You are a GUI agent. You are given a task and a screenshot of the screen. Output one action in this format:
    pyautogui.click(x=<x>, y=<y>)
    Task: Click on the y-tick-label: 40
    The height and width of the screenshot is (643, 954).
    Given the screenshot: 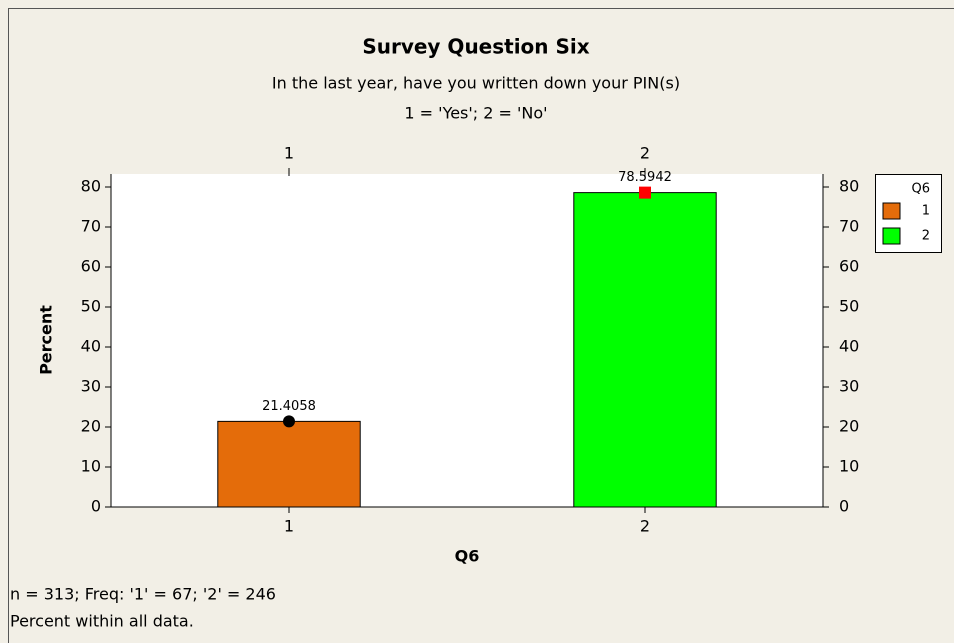 What is the action you would take?
    pyautogui.click(x=91, y=346)
    